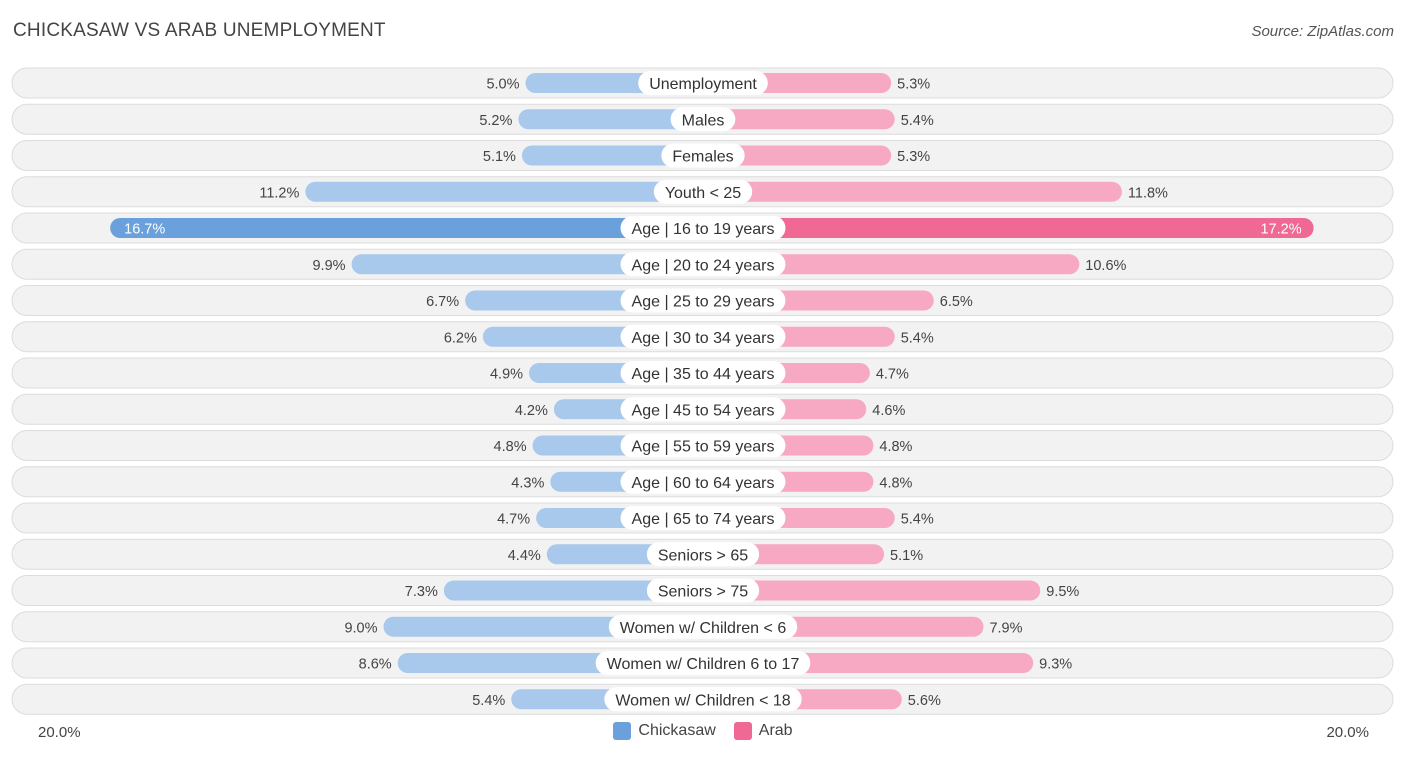  What do you see at coordinates (1347, 732) in the screenshot?
I see `axis-right-label: 20.0%` at bounding box center [1347, 732].